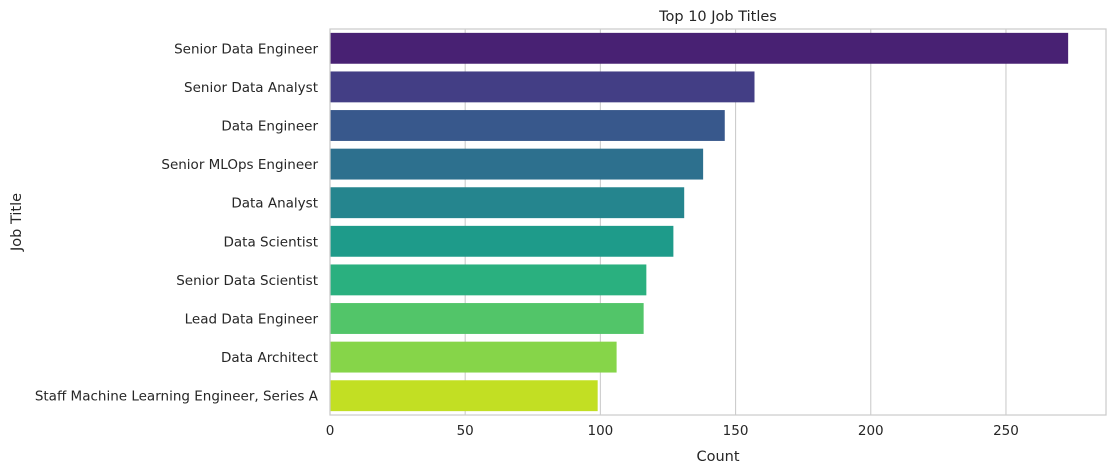  I want to click on y-tick-label: Senior Data Analyst, so click(251, 88).